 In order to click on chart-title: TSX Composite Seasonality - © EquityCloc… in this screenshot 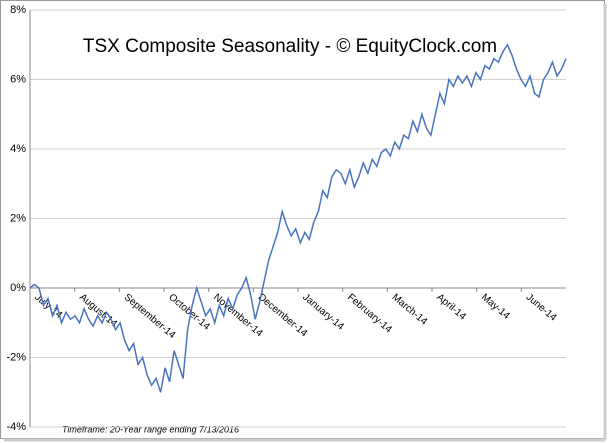, I will do `click(290, 46)`.